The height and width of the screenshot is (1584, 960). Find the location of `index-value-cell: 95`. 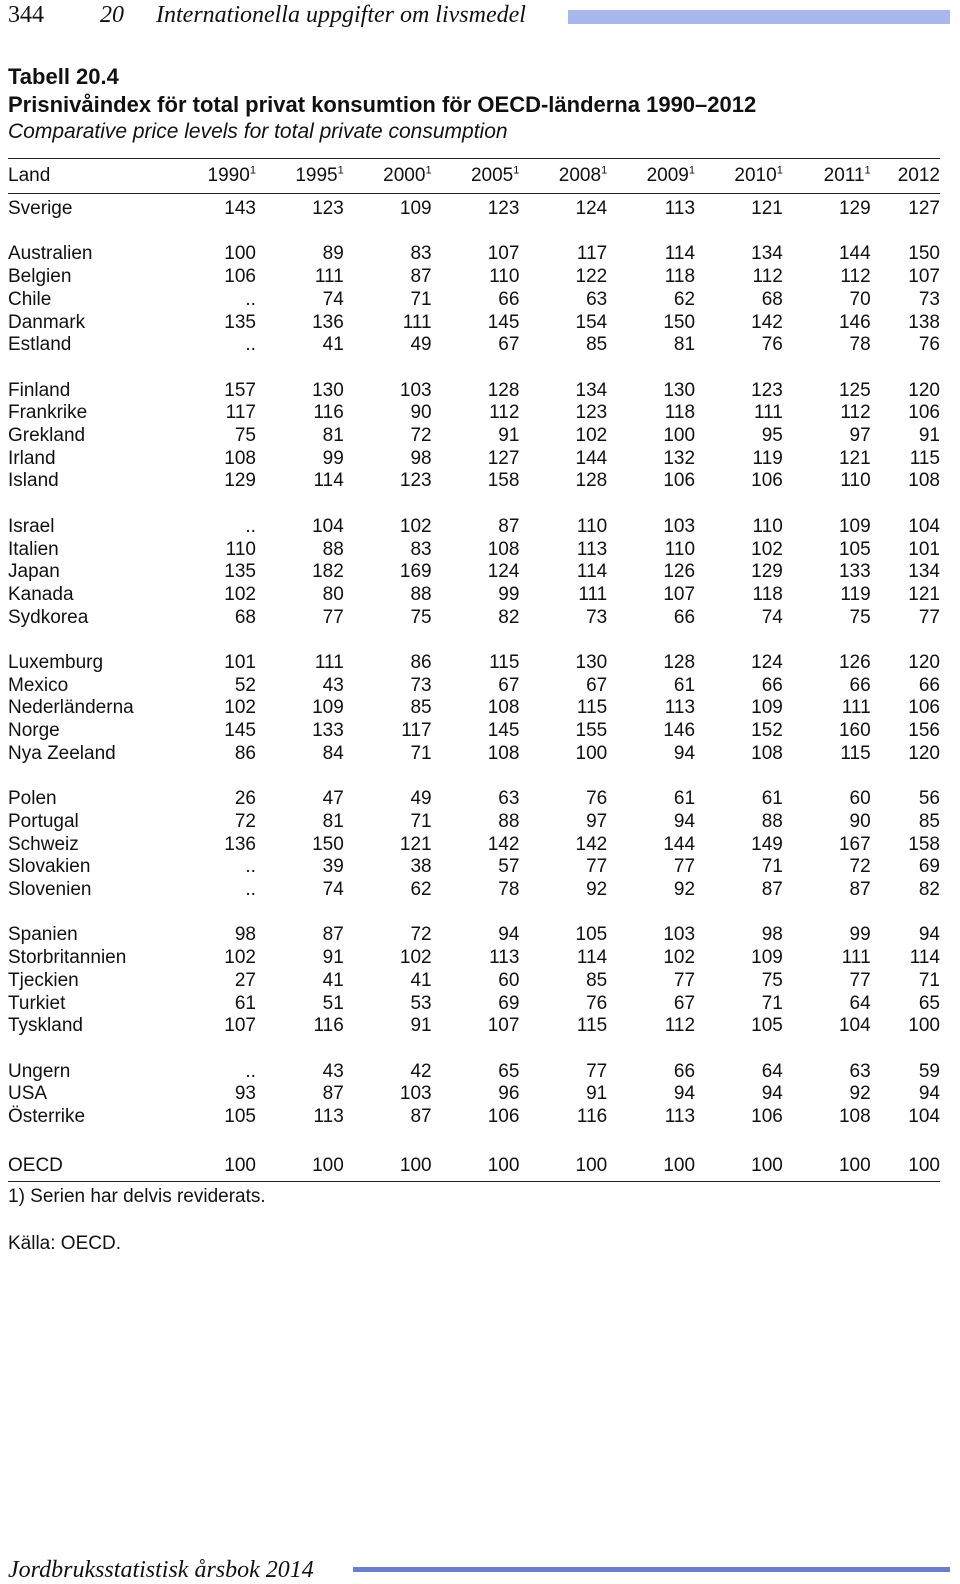

index-value-cell: 95 is located at coordinates (772, 435).